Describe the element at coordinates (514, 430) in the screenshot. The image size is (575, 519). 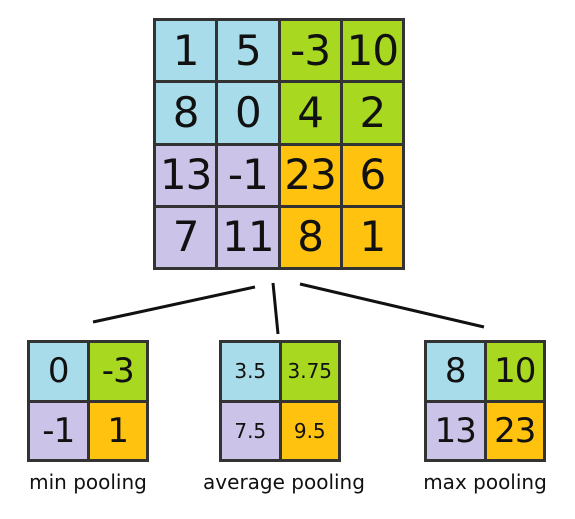
I see `max-pooling-cell: 23` at that location.